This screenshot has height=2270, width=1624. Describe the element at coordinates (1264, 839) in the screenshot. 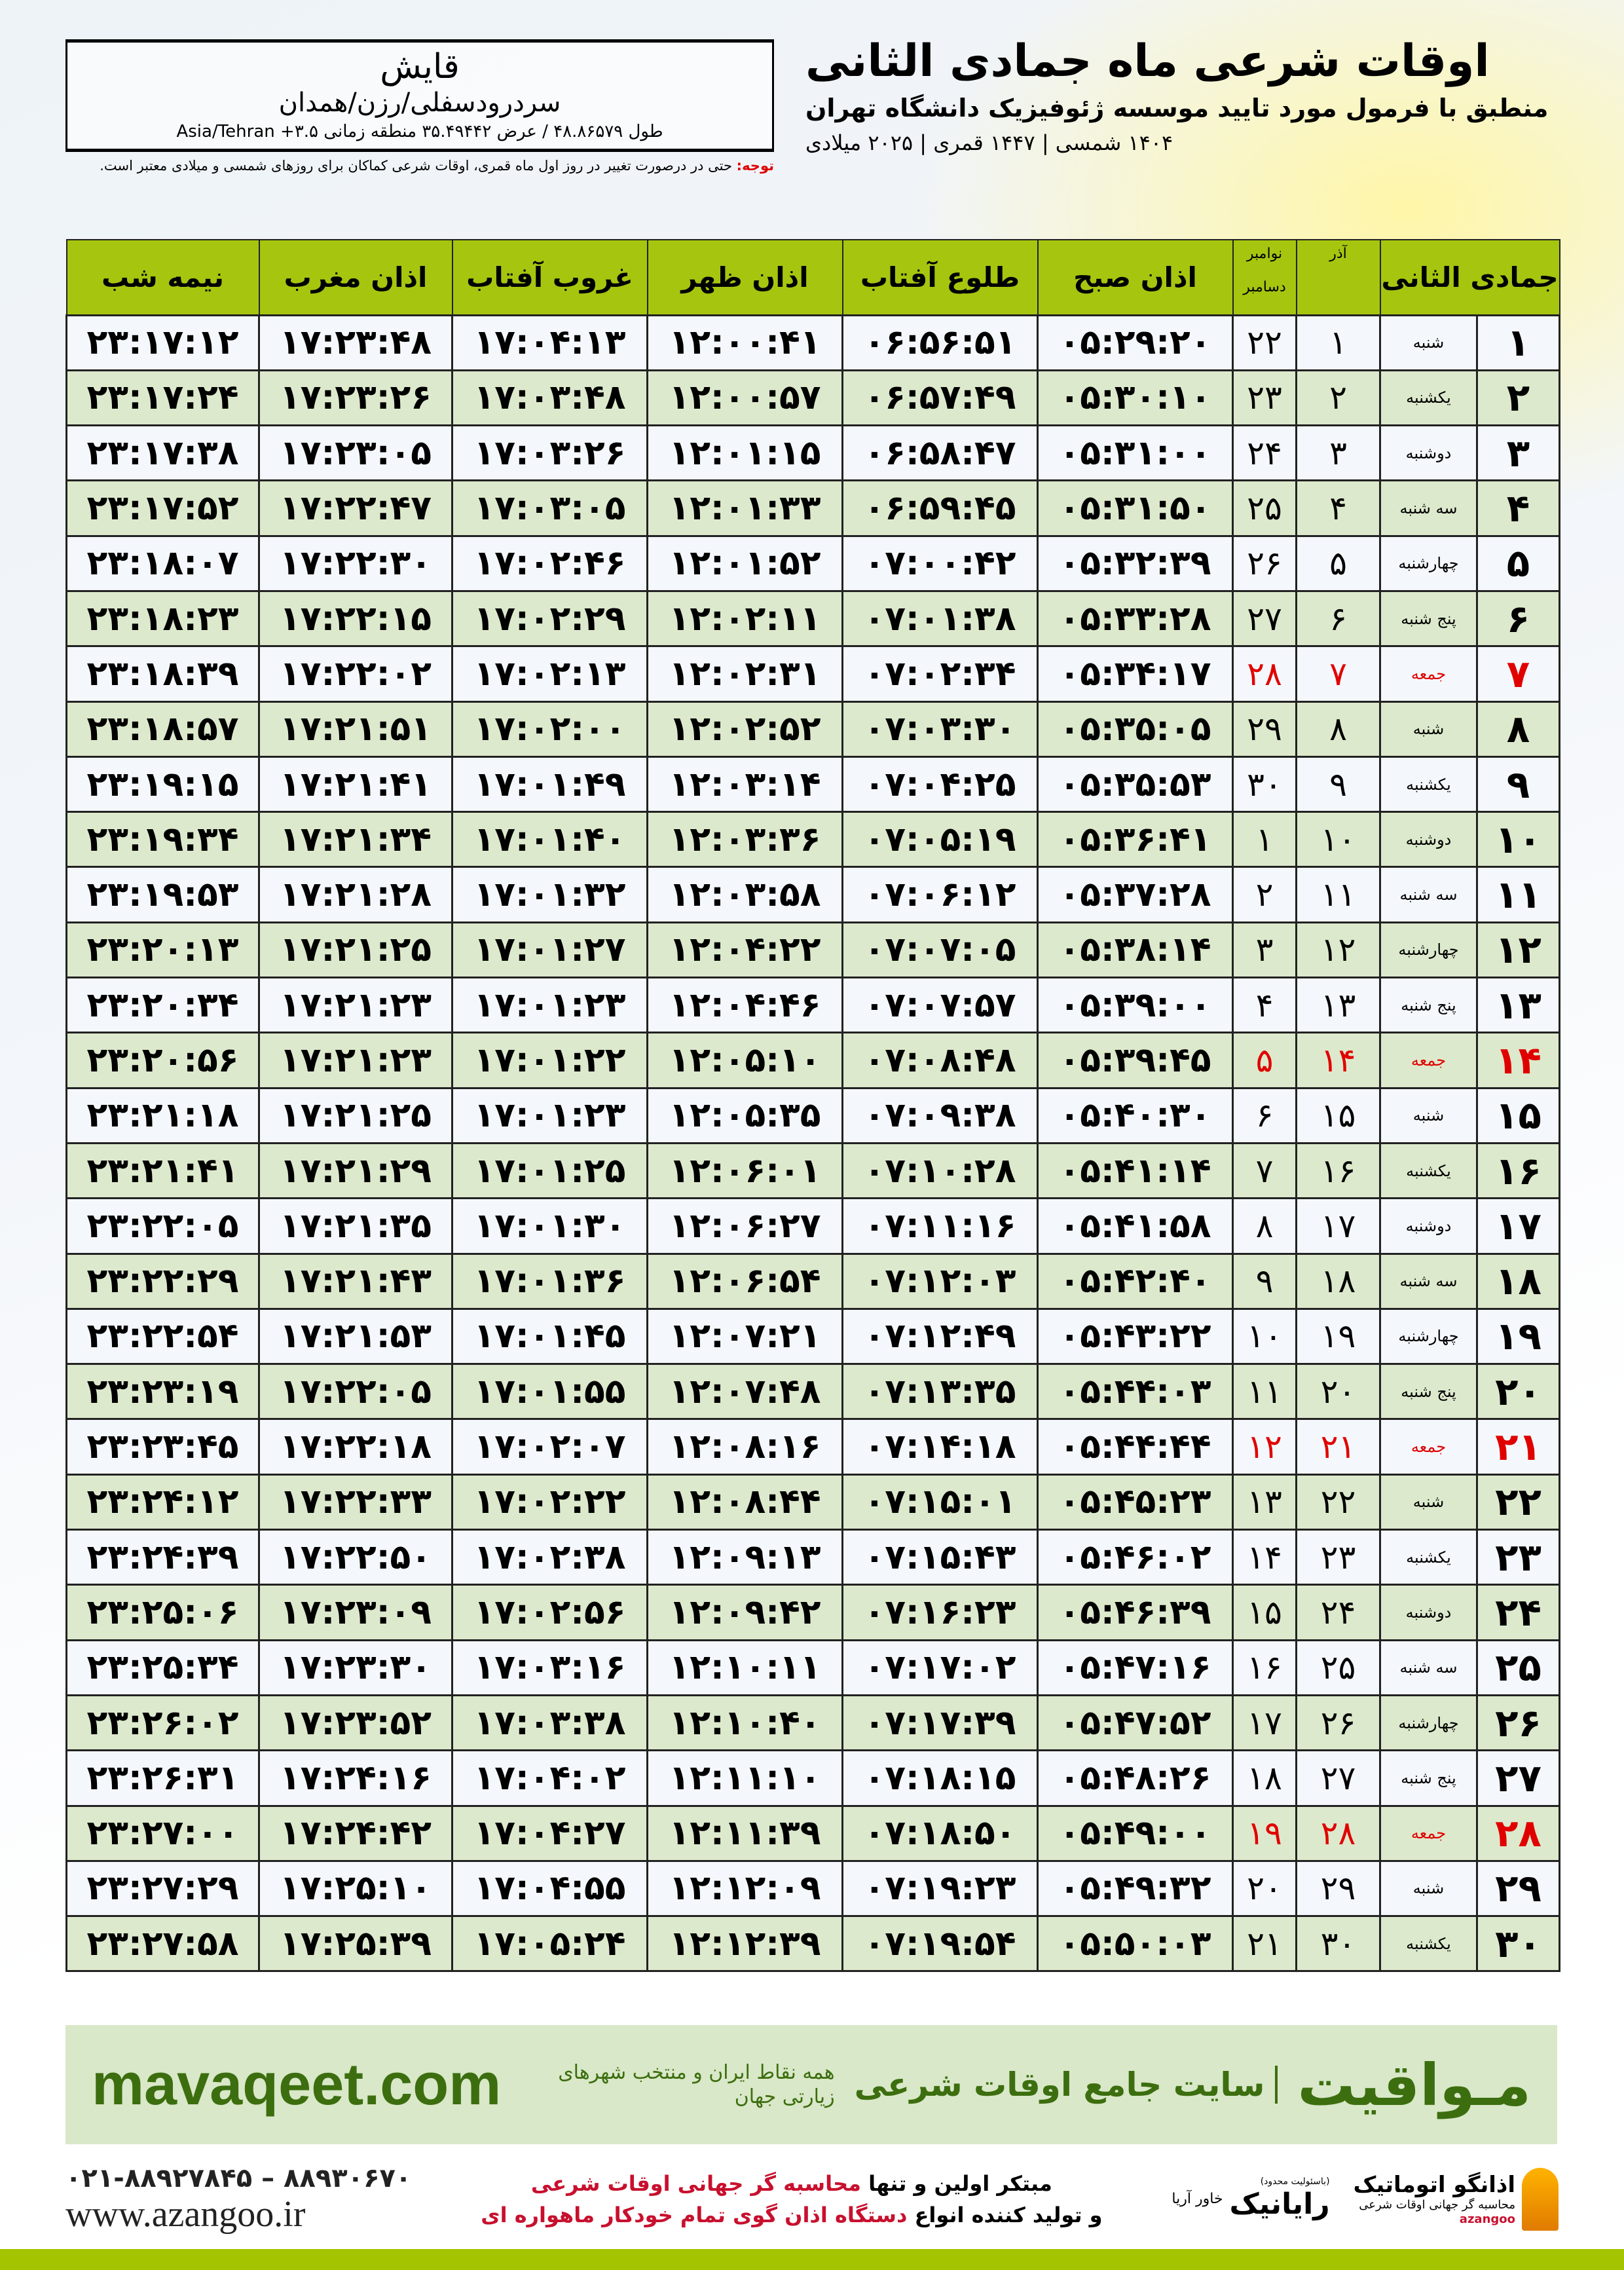

I see `gregorian-day: ۱` at that location.